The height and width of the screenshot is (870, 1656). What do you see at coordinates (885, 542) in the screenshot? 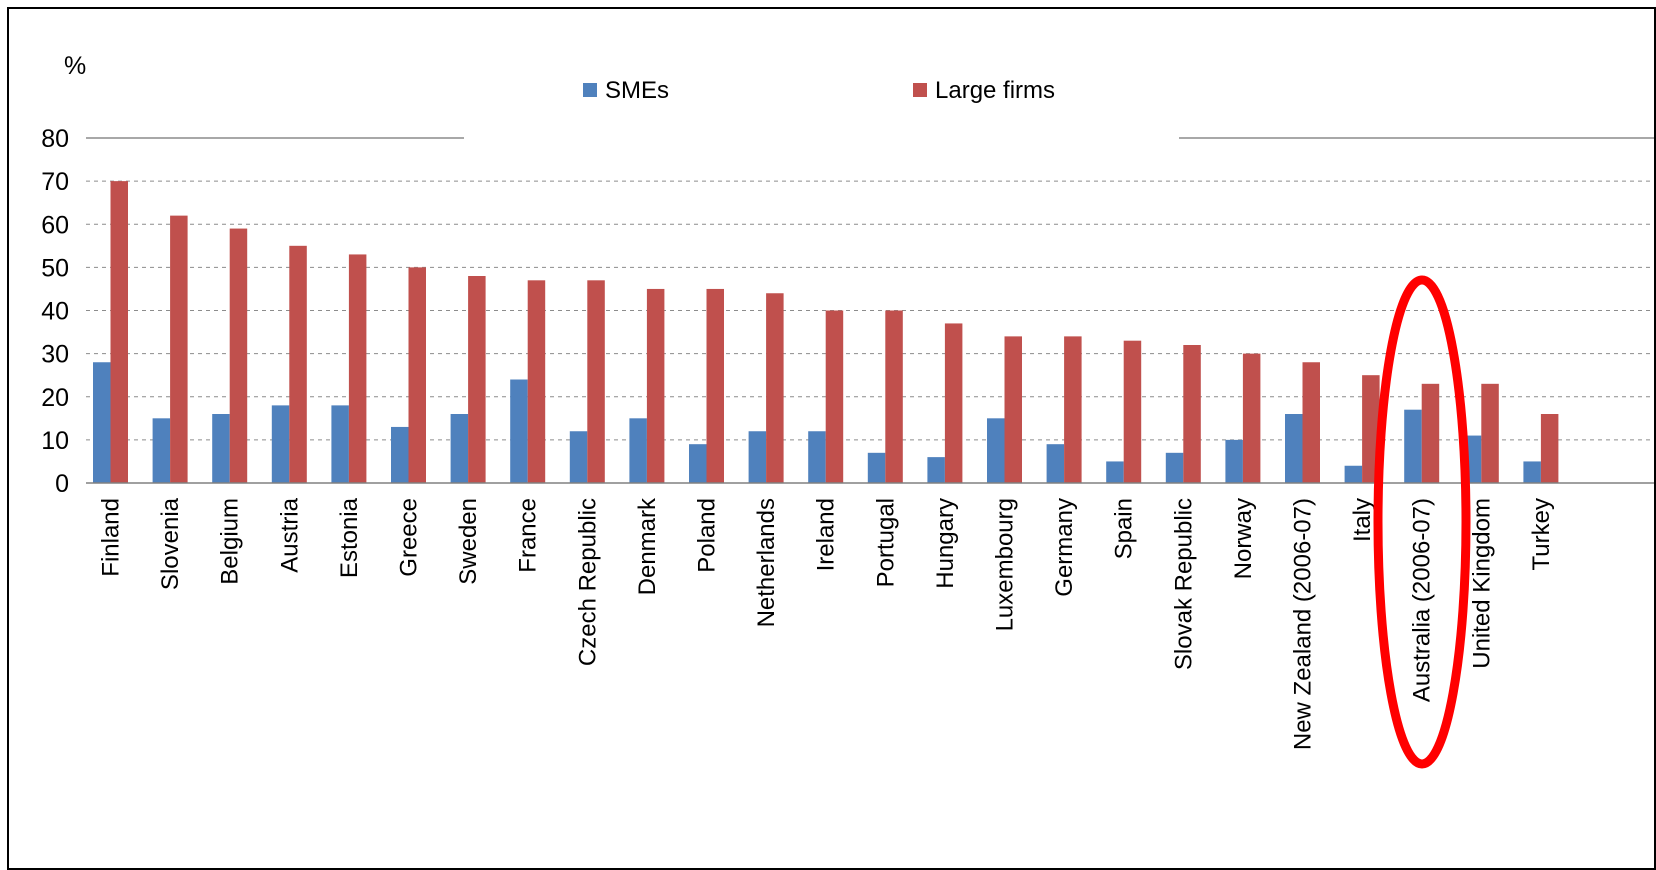
I see `x-tick-label: Portugal` at bounding box center [885, 542].